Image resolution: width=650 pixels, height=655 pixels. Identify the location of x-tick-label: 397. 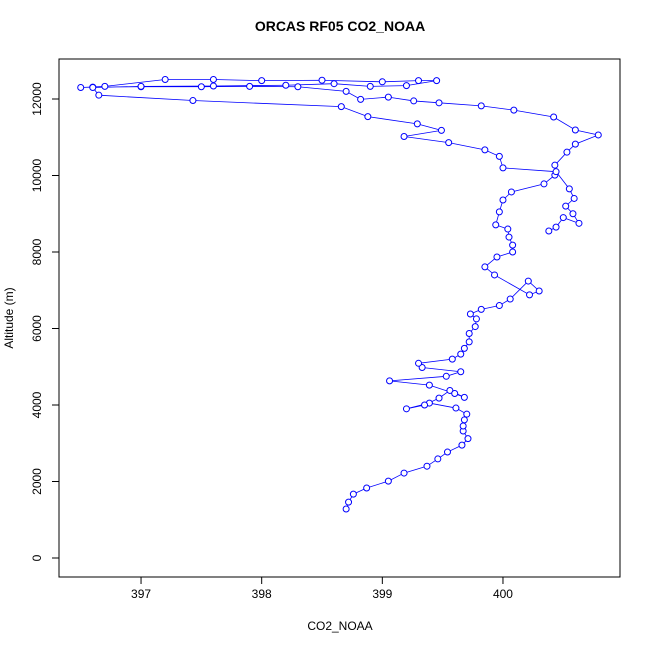
(141, 594).